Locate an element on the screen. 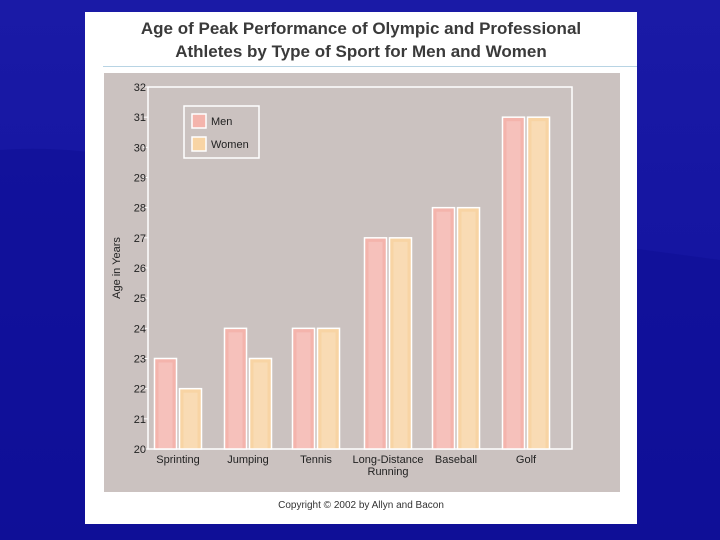 This screenshot has width=720, height=540. y-tick-label: 31 is located at coordinates (140, 118).